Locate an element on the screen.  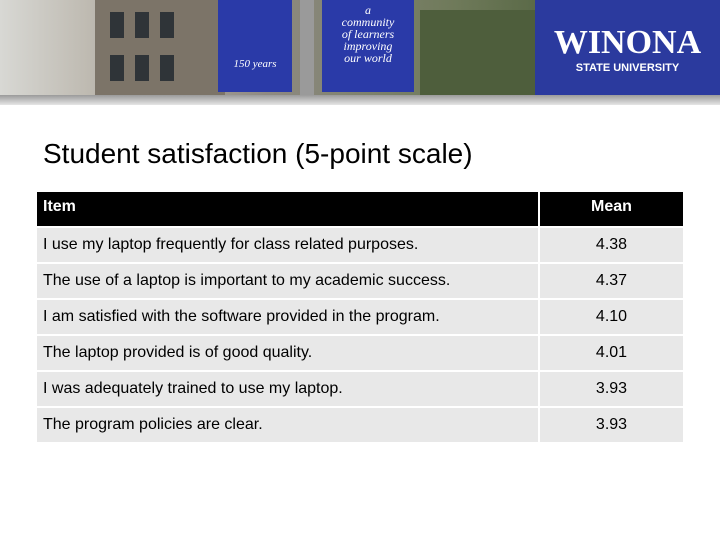
table-cell: 4.01 is located at coordinates (611, 353).